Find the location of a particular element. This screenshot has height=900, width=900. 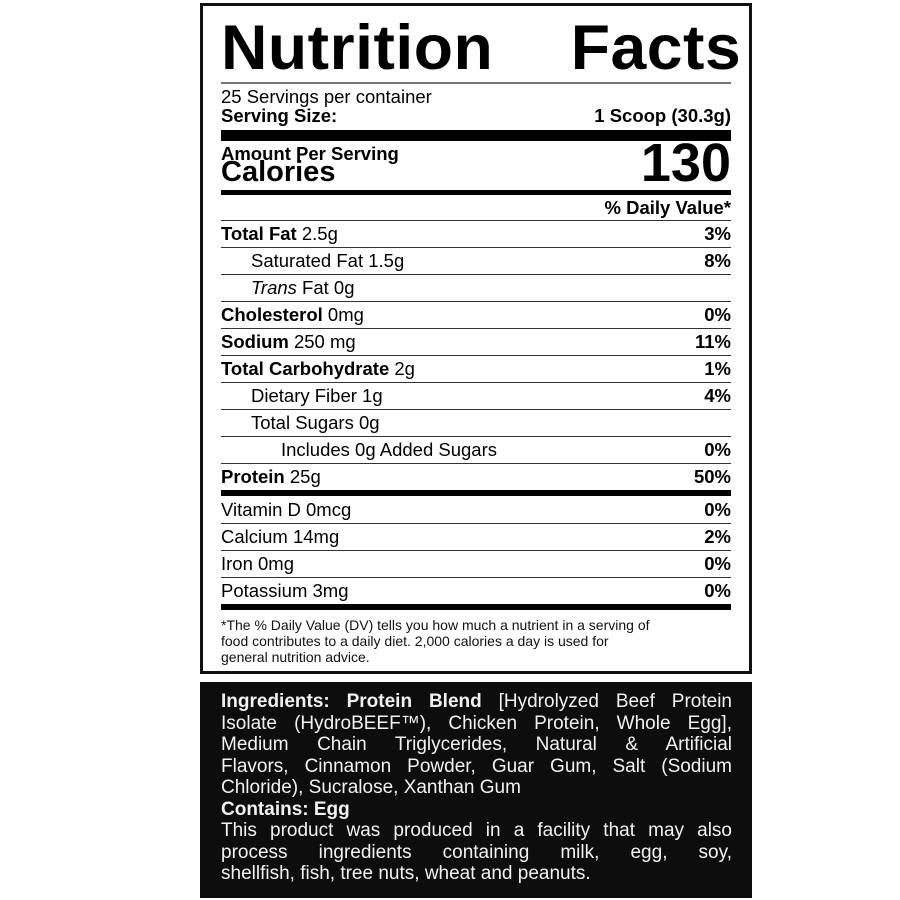

vitamin-row: Potassium 3mg 0% is located at coordinates (476, 590).